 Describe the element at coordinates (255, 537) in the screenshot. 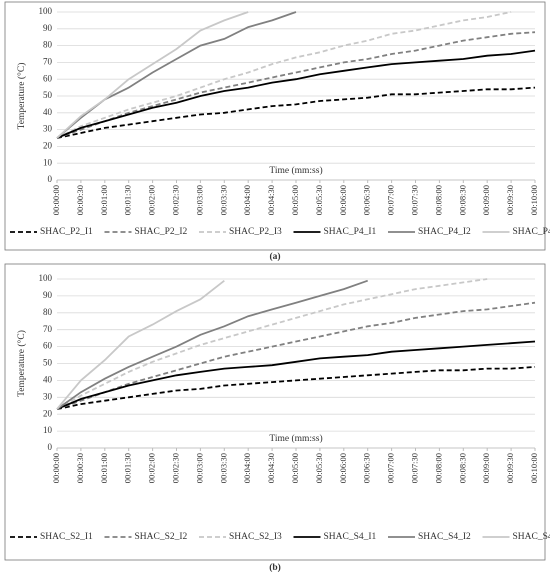

I see `legend-label: SHAC_S2_I3` at that location.